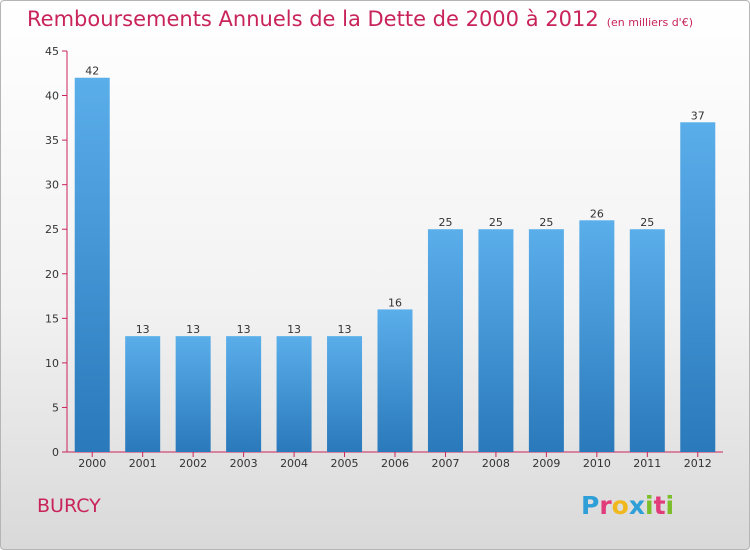  I want to click on y-tick-label: 5, so click(55, 407).